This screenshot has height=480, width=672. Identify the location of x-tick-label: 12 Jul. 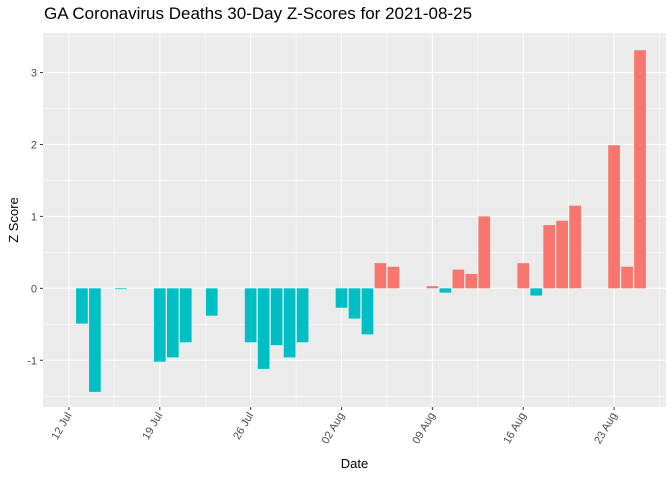
(61, 426).